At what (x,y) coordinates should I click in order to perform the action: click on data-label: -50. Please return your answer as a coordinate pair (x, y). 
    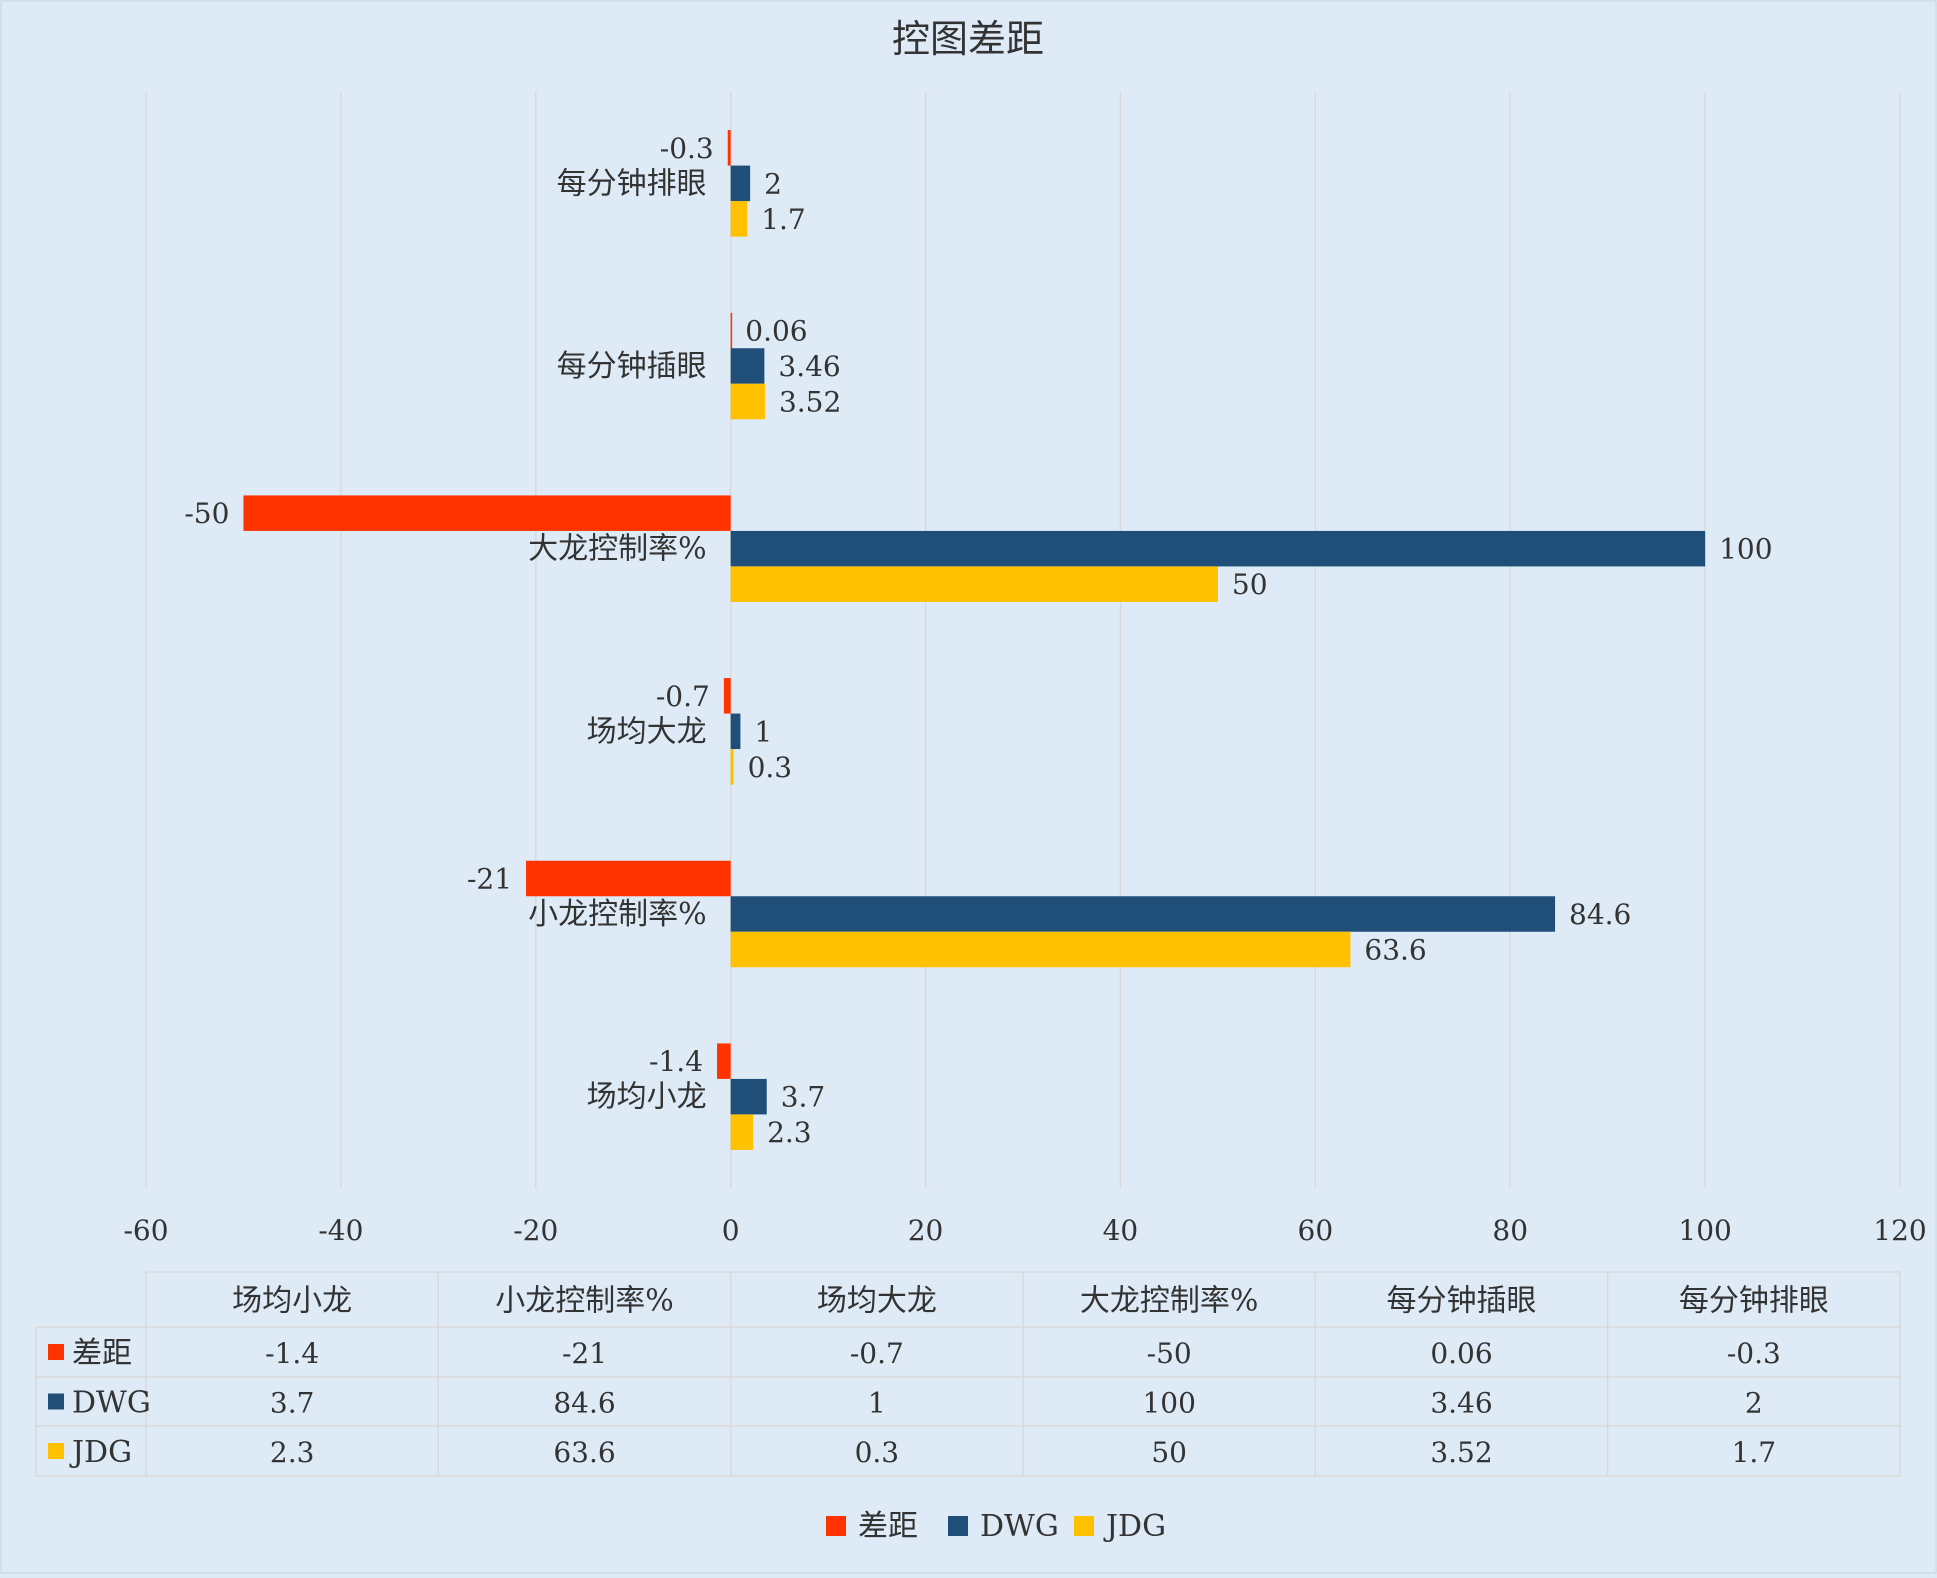
    Looking at the image, I should click on (206, 513).